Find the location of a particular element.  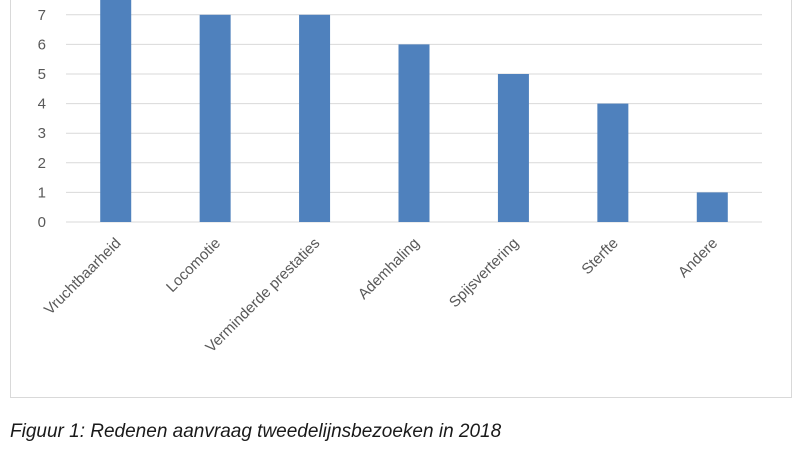

category-label: Ademhaling is located at coordinates (389, 269).